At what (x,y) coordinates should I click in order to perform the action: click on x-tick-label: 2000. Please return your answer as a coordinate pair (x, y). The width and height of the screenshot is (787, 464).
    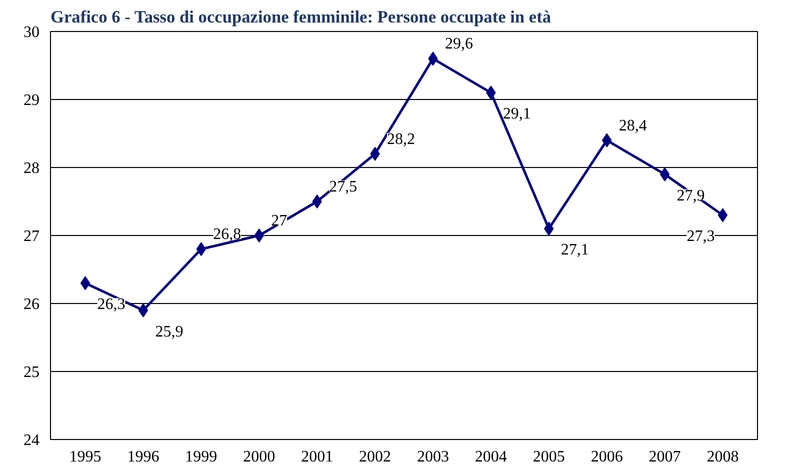
    Looking at the image, I should click on (259, 456).